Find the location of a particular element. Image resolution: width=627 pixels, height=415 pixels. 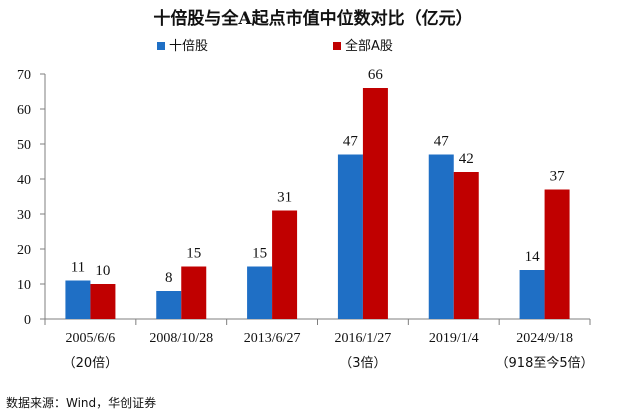

data-label: 31 is located at coordinates (284, 198).